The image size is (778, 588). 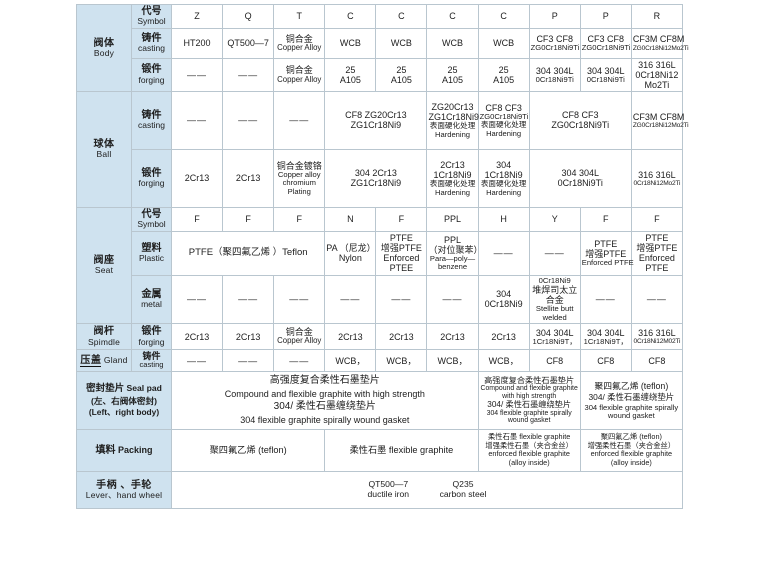 What do you see at coordinates (605, 360) in the screenshot?
I see `gland-9: CF8` at bounding box center [605, 360].